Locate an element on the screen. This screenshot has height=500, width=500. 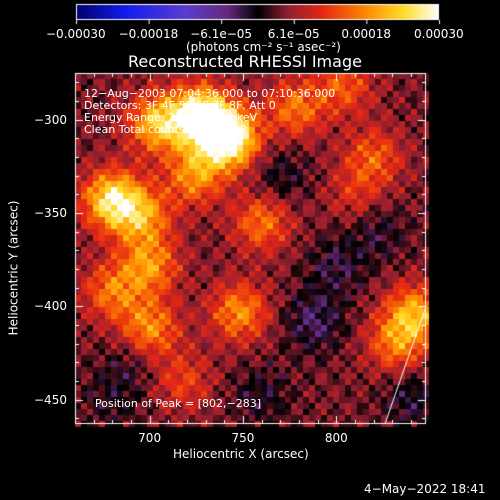
colorbar-tick-label: 6.1e−05 is located at coordinates (293, 34).